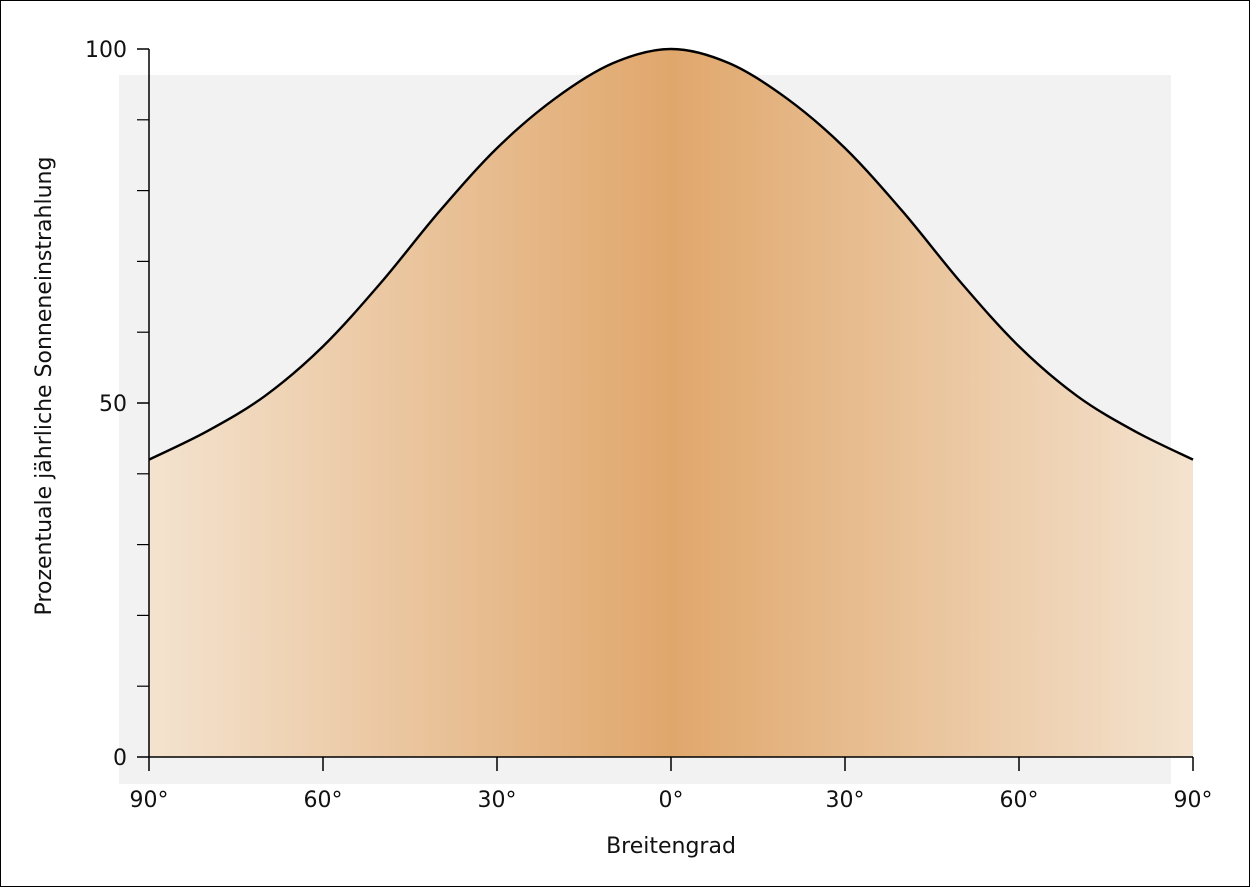 Image resolution: width=1250 pixels, height=891 pixels. Describe the element at coordinates (44, 386) in the screenshot. I see `y-axis-title: Prozentuale jährliche Sonneneinstrahlung` at that location.